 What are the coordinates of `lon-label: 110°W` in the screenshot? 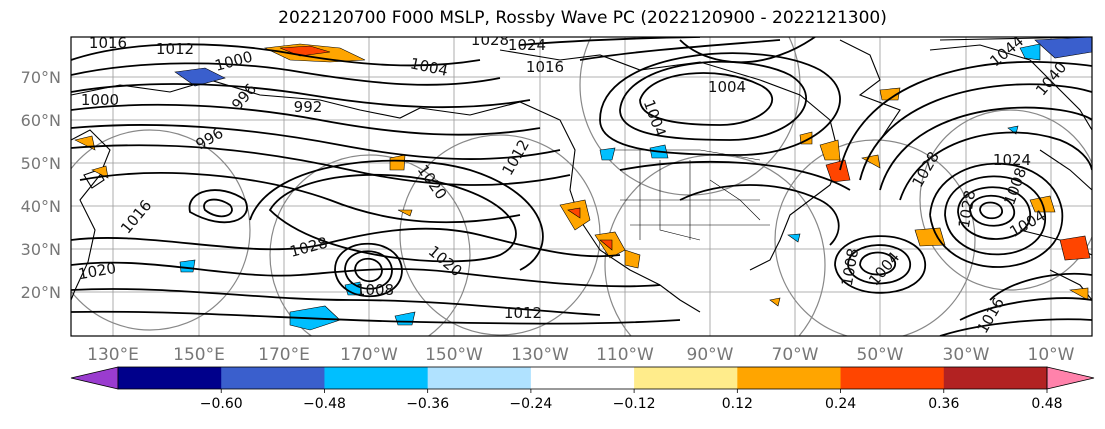 It's located at (625, 355).